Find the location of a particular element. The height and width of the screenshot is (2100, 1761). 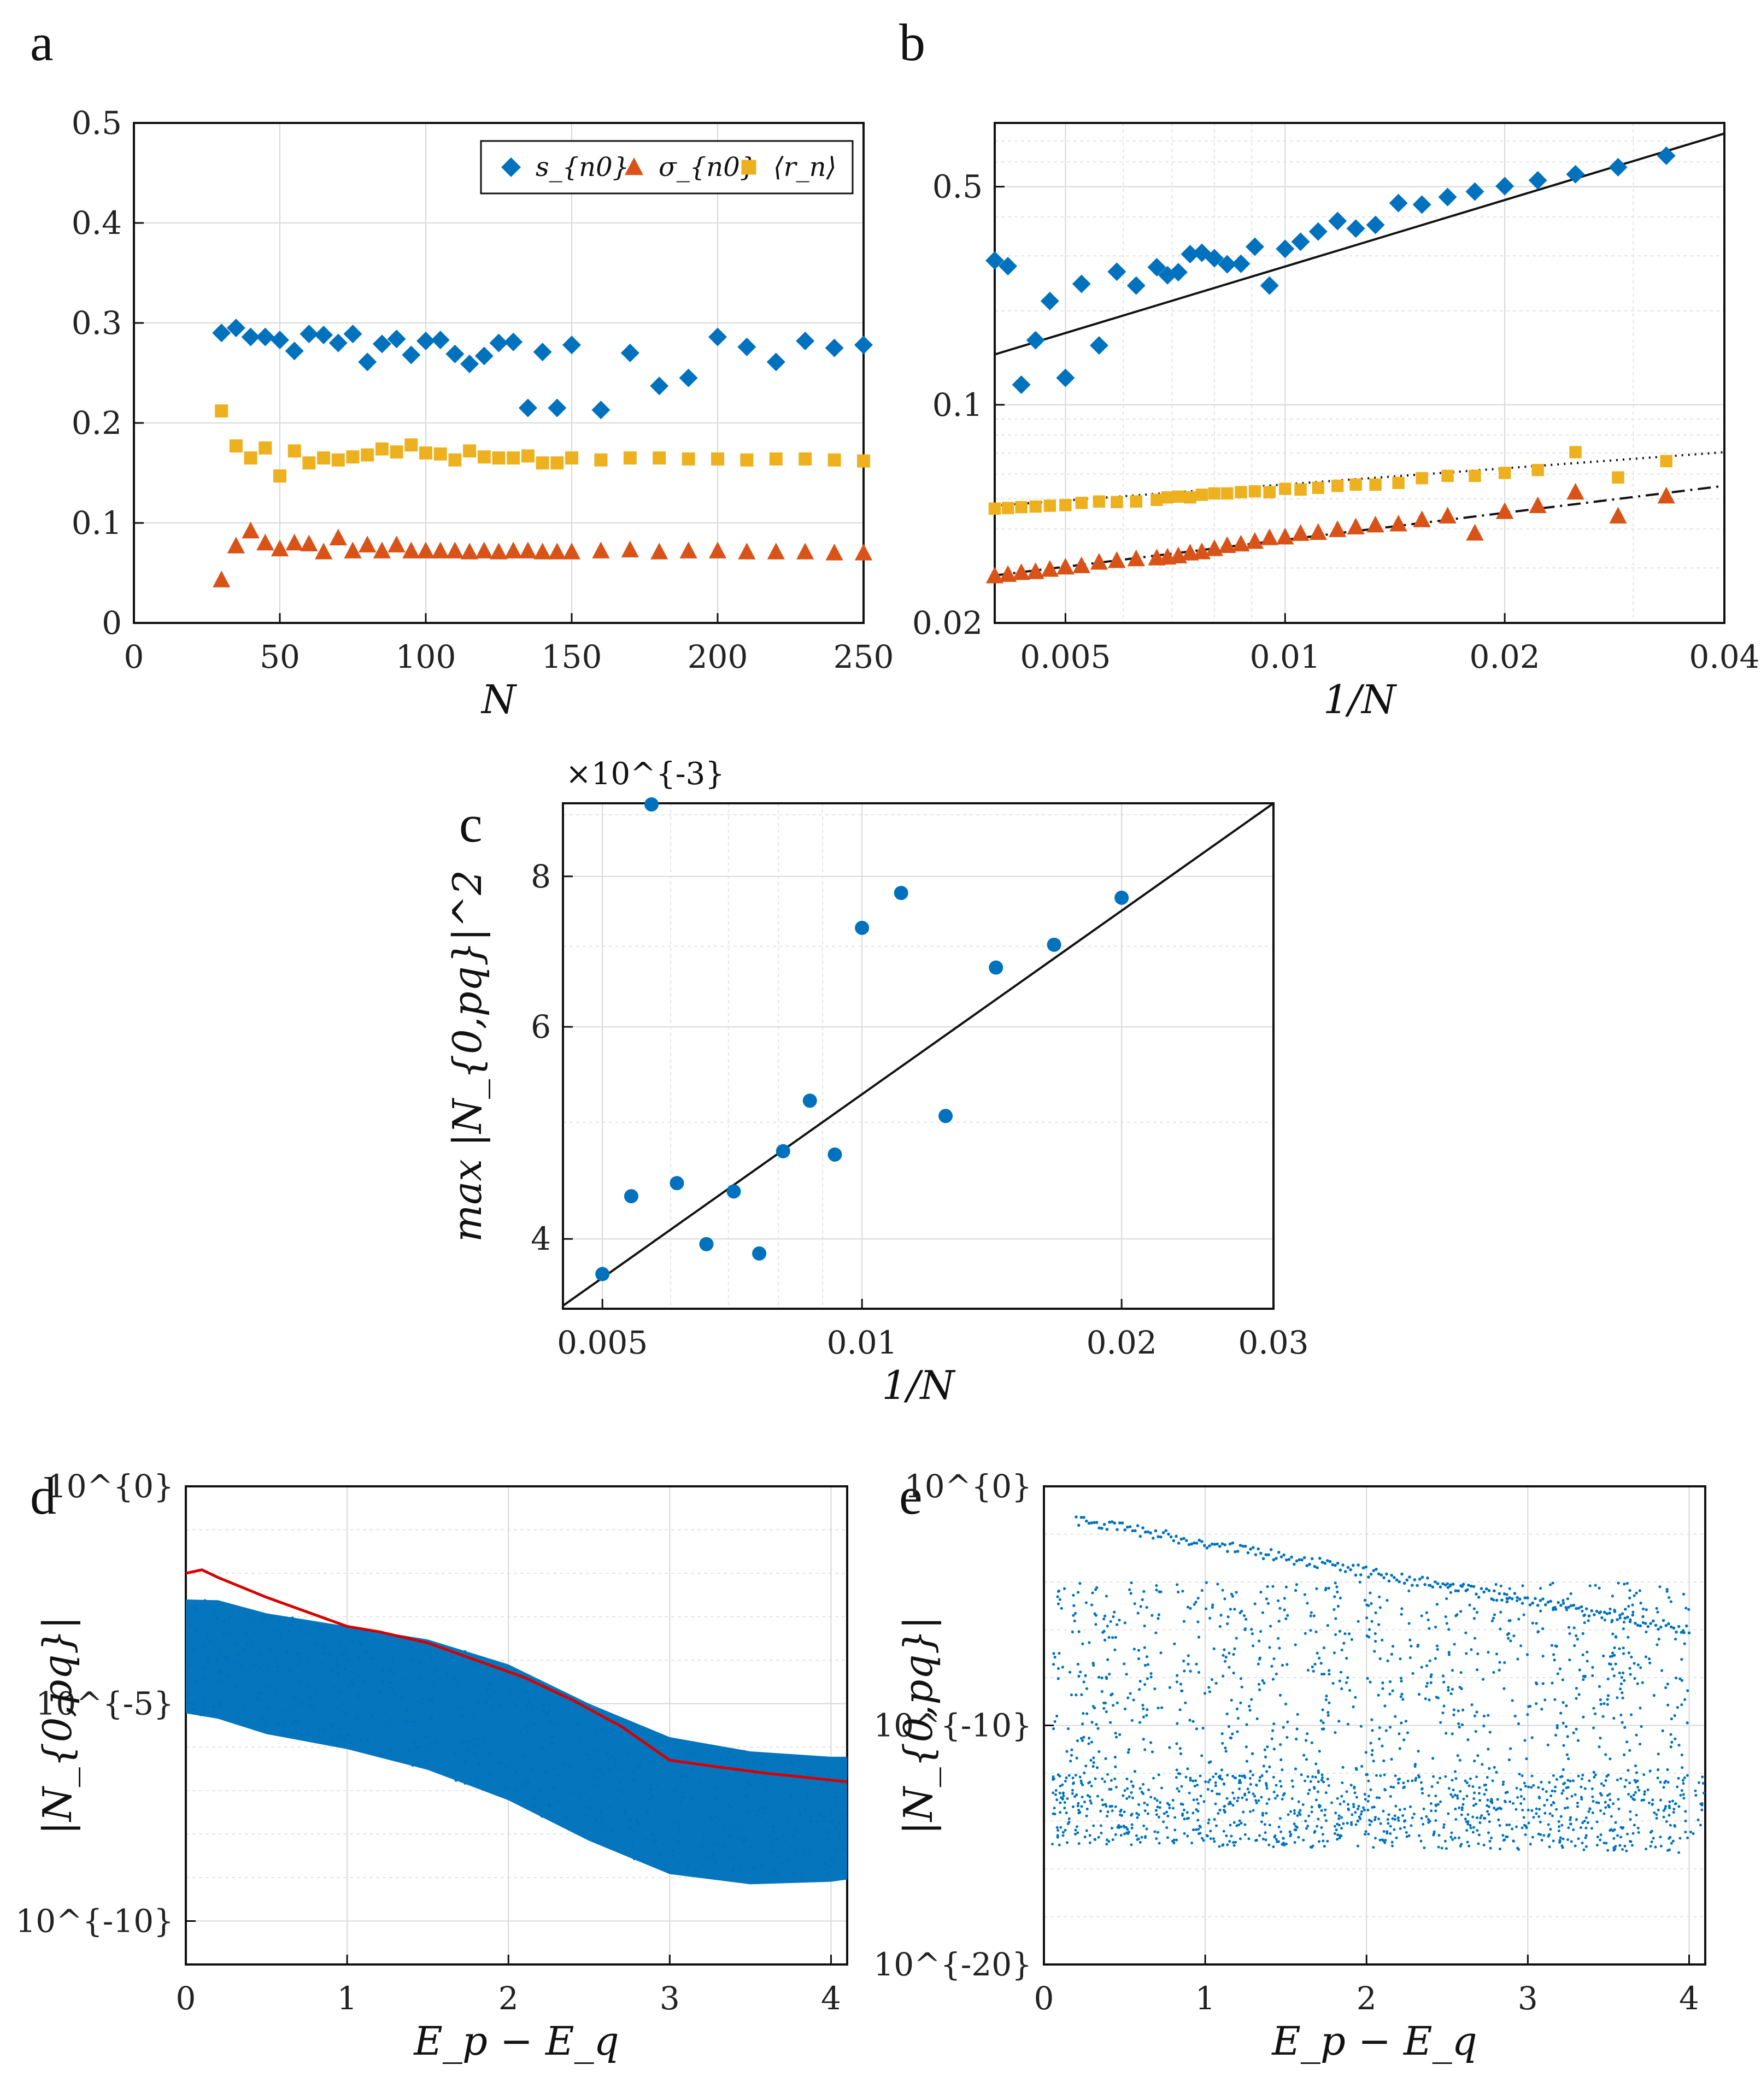

e-x-tick-label-4: 4 is located at coordinates (1689, 1999).